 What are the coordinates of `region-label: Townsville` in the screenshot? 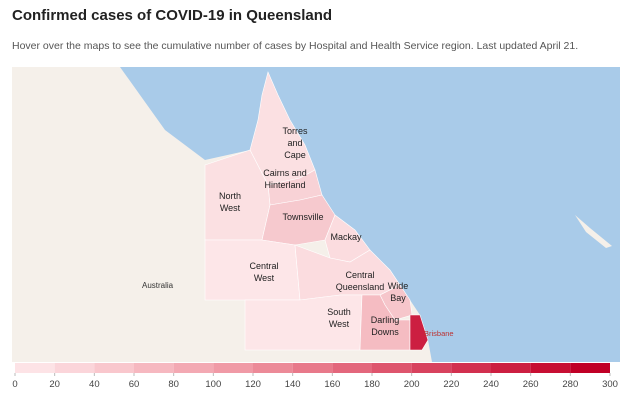 It's located at (302, 217).